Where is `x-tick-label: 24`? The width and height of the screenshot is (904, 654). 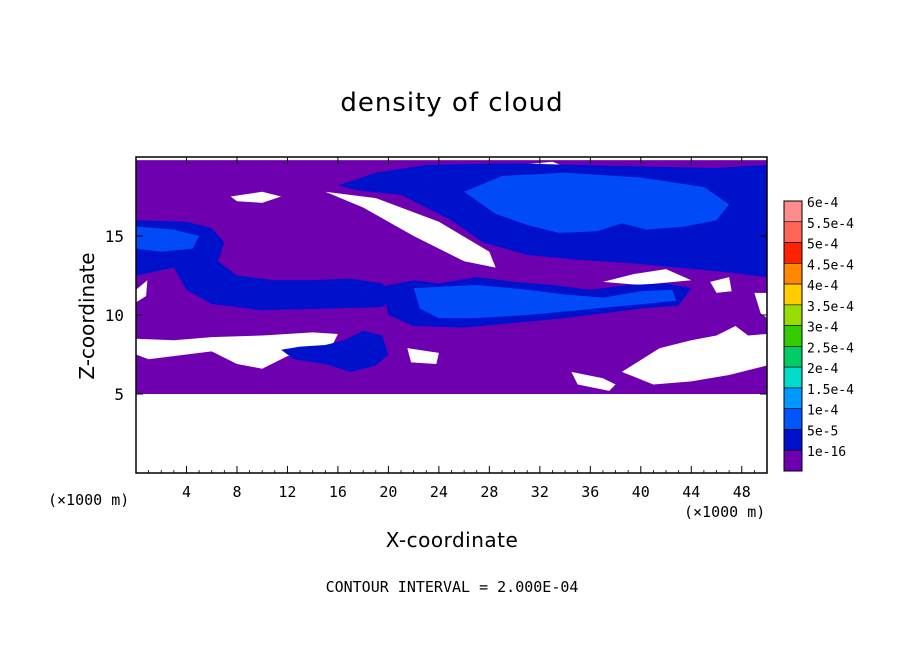
x-tick-label: 24 is located at coordinates (439, 492).